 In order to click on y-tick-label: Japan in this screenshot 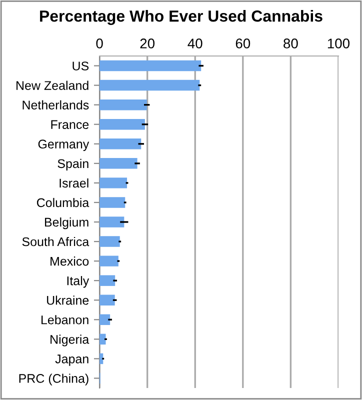, I will do `click(71, 360)`.